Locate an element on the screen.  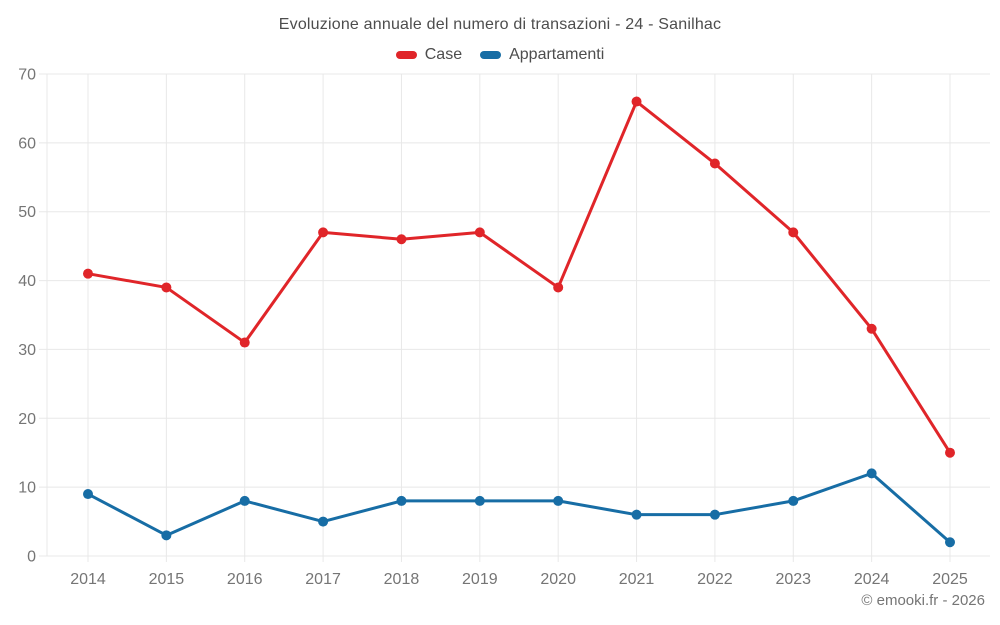
case-point-2017 is located at coordinates (323, 232).